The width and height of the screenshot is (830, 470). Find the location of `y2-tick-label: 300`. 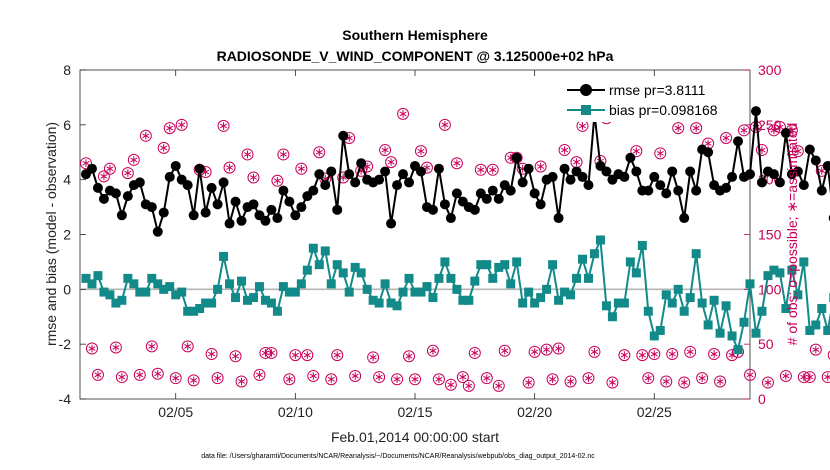

y2-tick-label: 300 is located at coordinates (770, 70).